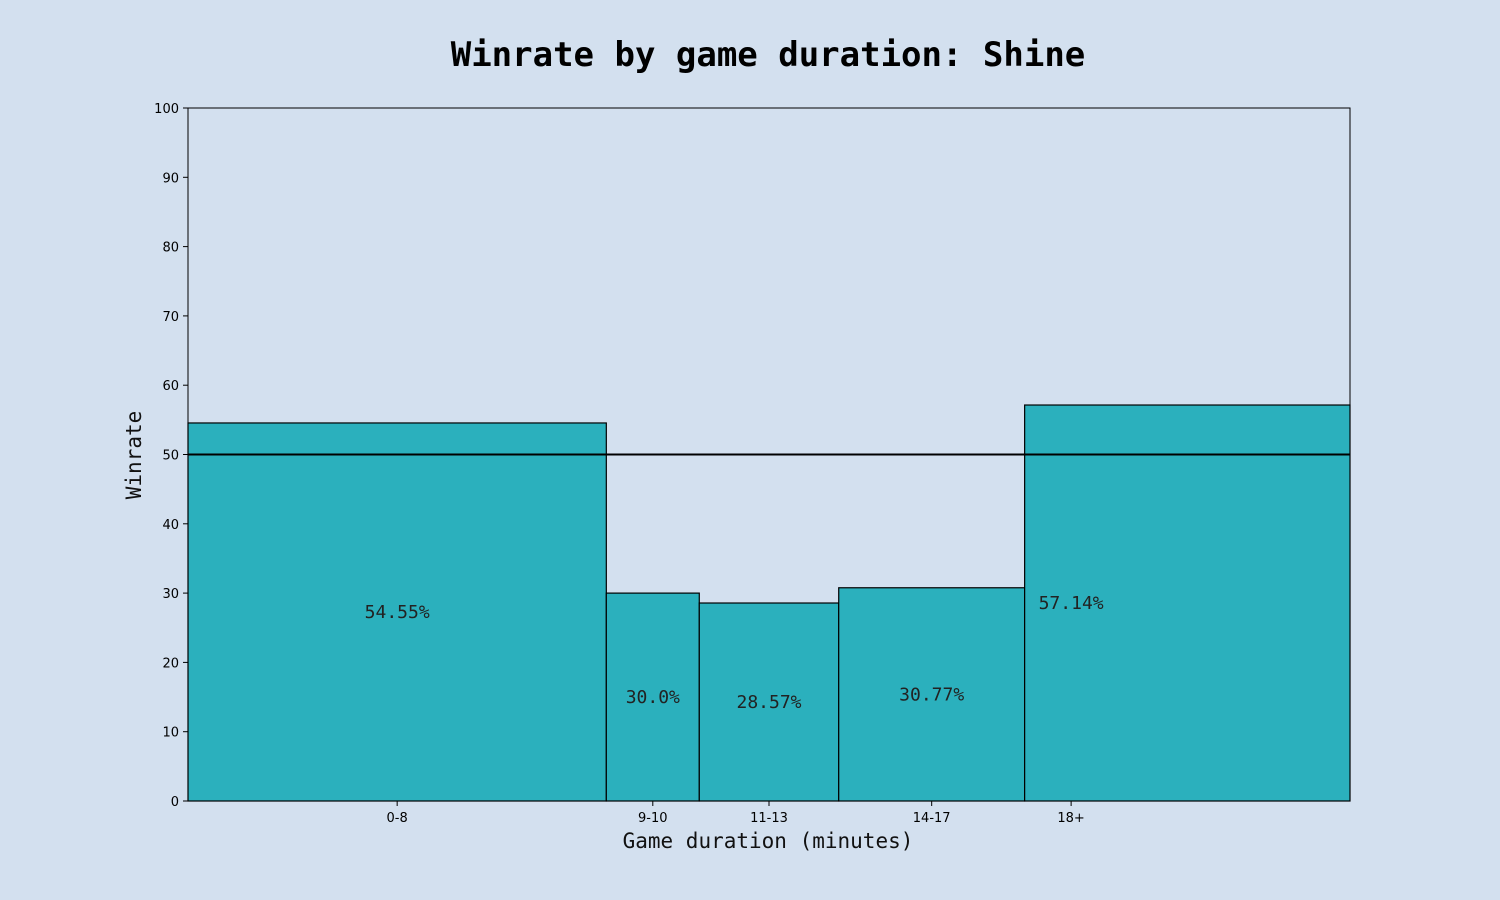 This screenshot has width=1500, height=900. Describe the element at coordinates (1071, 603) in the screenshot. I see `data-label-18+: 57.14%` at that location.